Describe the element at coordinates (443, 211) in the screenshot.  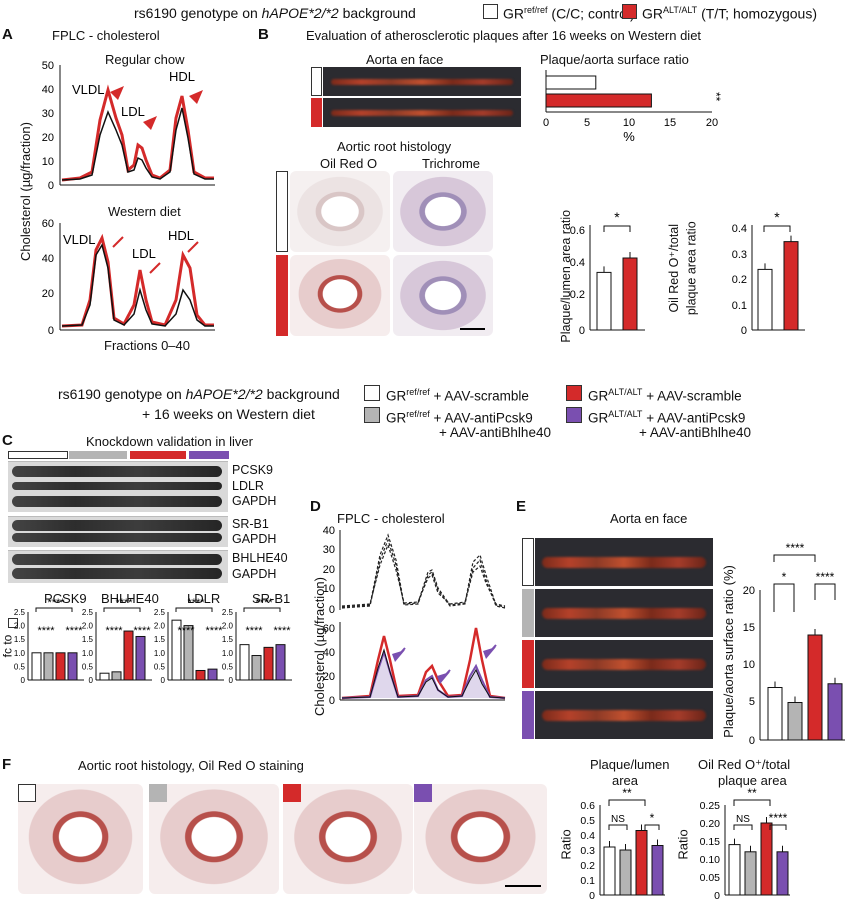
I see `panel-b-histo-tri-ctrl` at that location.